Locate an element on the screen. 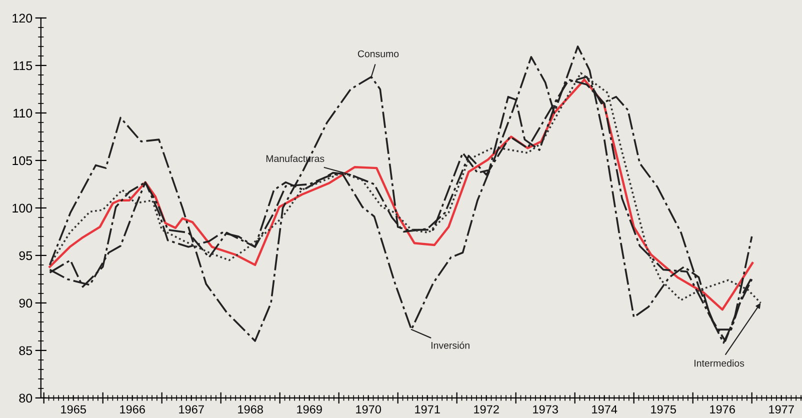 Image resolution: width=802 pixels, height=418 pixels. y-tick-label: 110 is located at coordinates (23, 113).